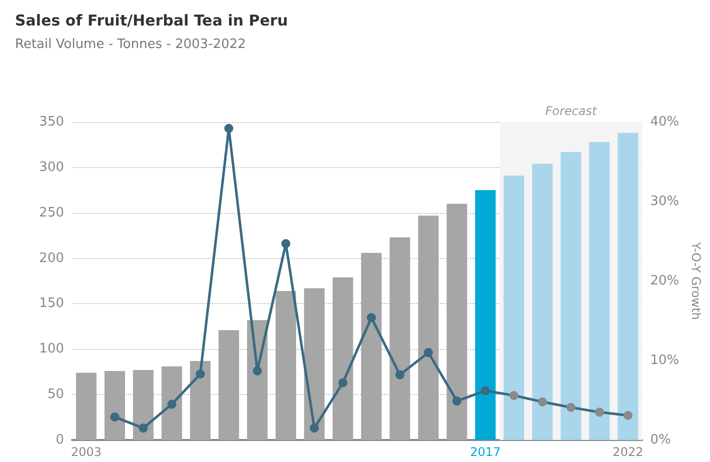 This screenshot has height=462, width=710. Describe the element at coordinates (51, 167) in the screenshot. I see `y-tick-label: 300` at that location.